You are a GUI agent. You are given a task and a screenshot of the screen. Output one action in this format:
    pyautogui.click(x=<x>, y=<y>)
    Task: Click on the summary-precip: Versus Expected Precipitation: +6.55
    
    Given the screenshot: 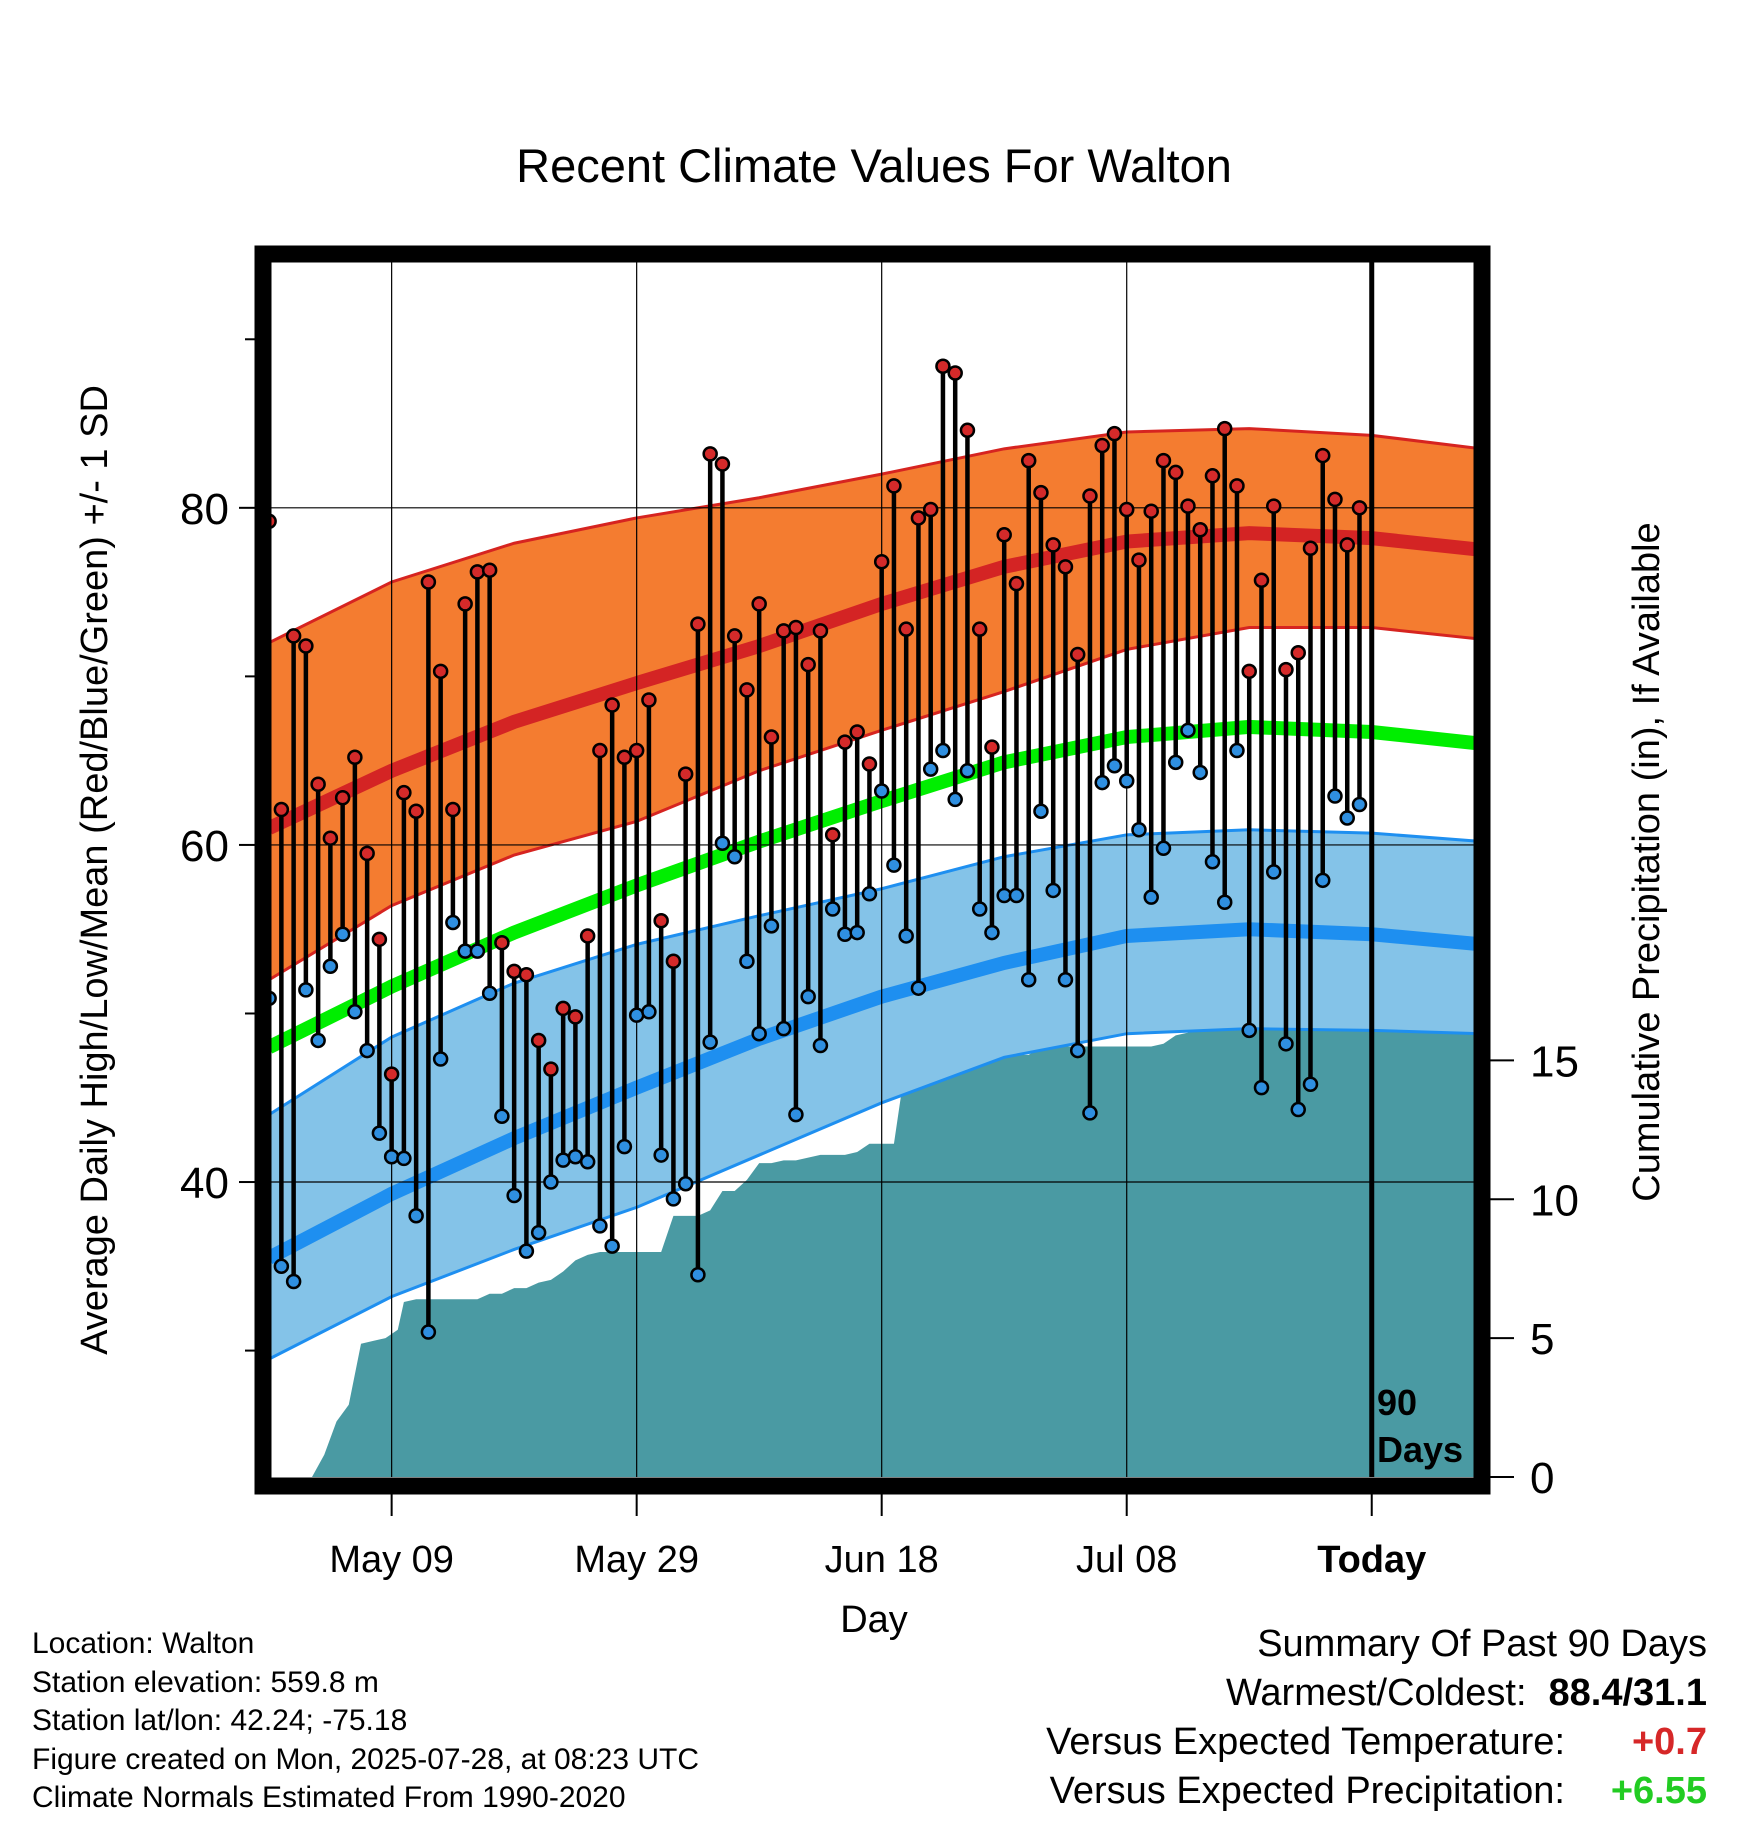 What is the action you would take?
    pyautogui.click(x=1376, y=1791)
    